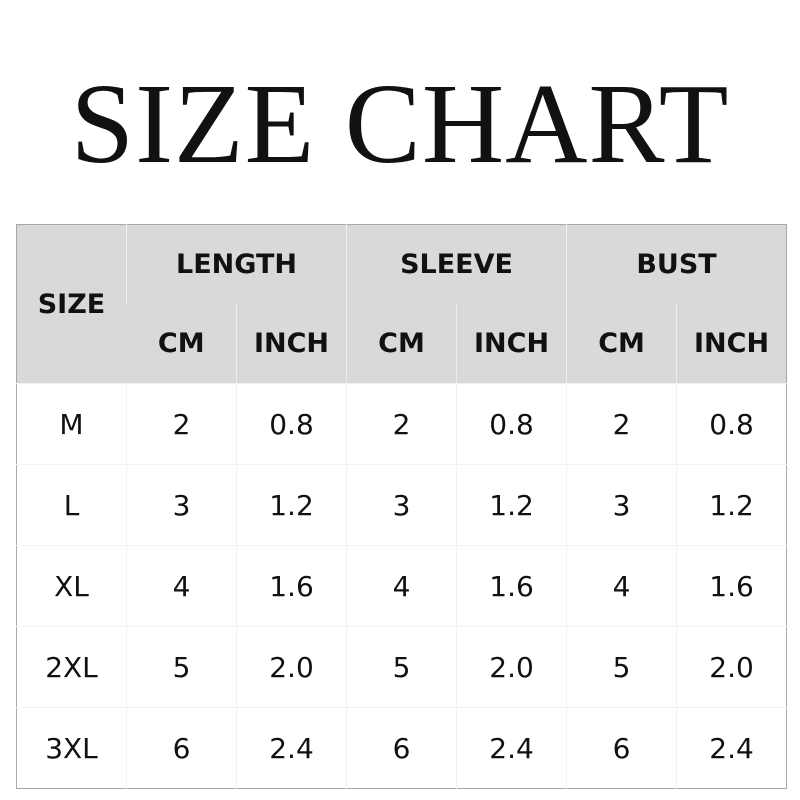 The height and width of the screenshot is (800, 800). What do you see at coordinates (71, 505) in the screenshot?
I see `size-cell: L` at bounding box center [71, 505].